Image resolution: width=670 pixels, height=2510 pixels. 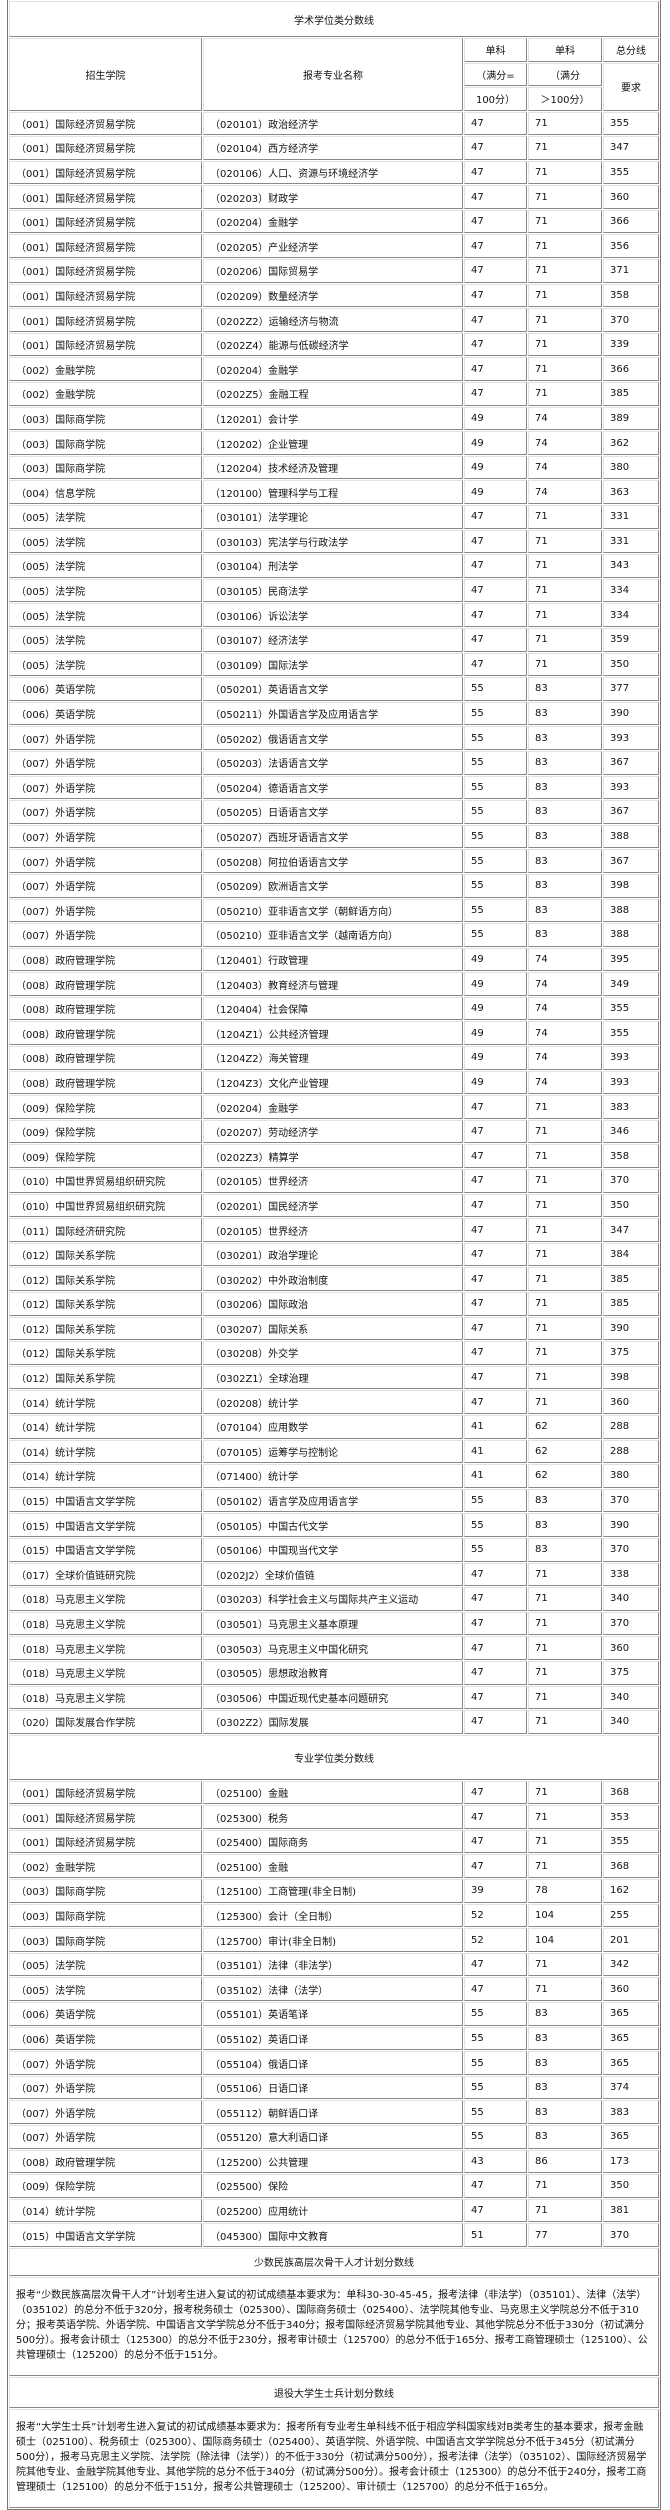 I want to click on major-cell: （055112）朝鲜语口译, so click(x=333, y=2112).